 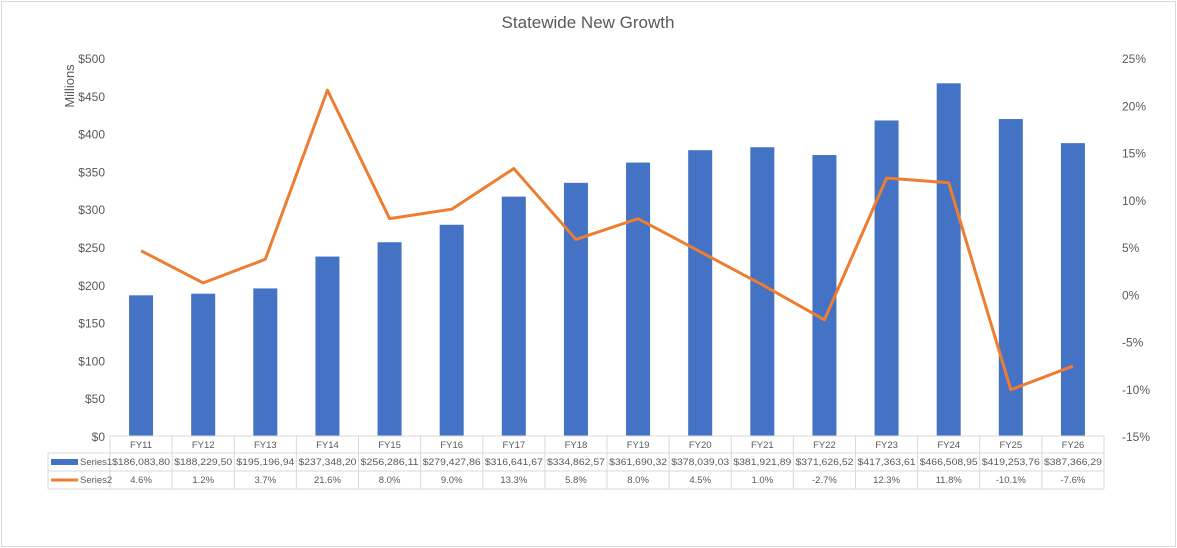 What do you see at coordinates (700, 480) in the screenshot?
I see `data-label-series2: 4.5%` at bounding box center [700, 480].